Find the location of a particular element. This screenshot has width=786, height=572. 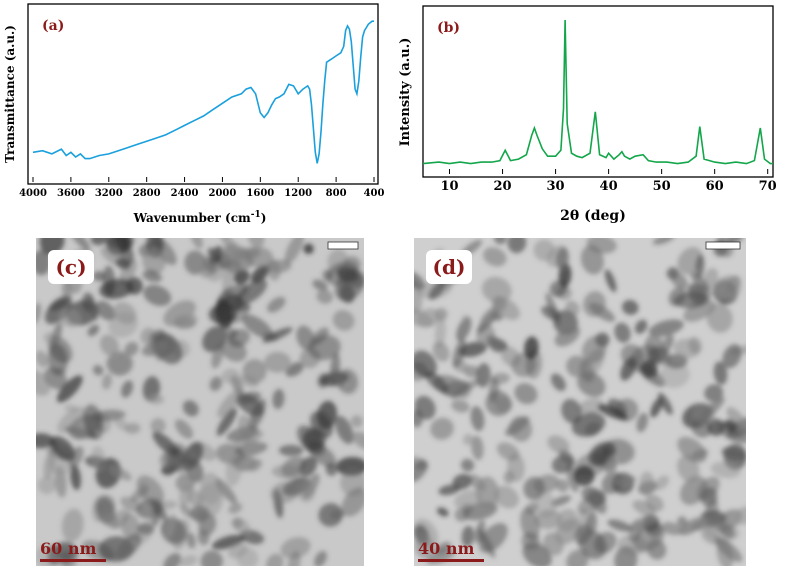

xrd-x-tick-label: 40 is located at coordinates (609, 186).